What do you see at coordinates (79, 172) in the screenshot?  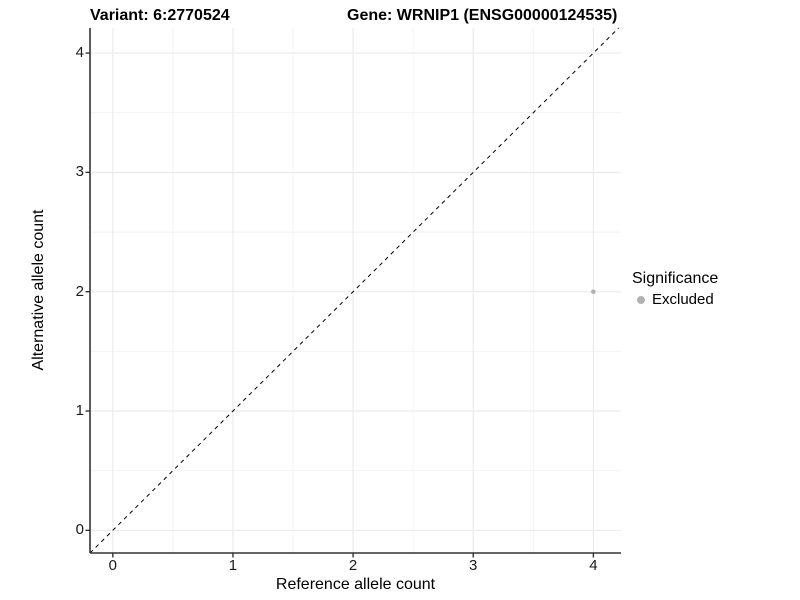 I see `y-tick-label: 3` at bounding box center [79, 172].